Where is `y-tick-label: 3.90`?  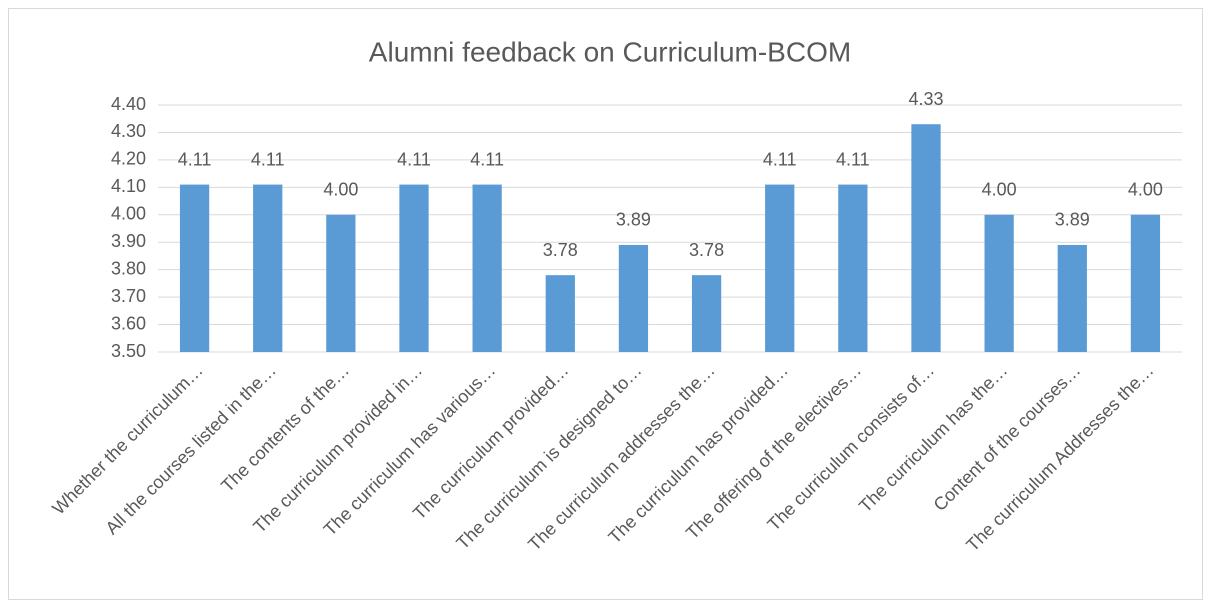 y-tick-label: 3.90 is located at coordinates (128, 241).